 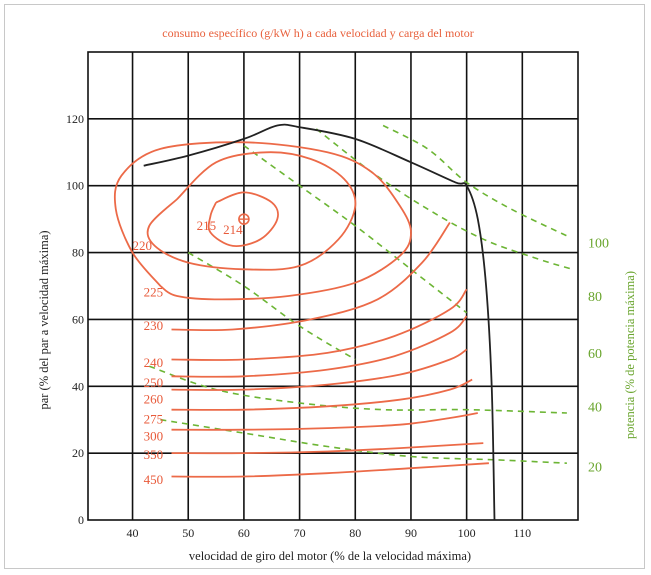 What do you see at coordinates (188, 533) in the screenshot?
I see `x-tick-label: 50` at bounding box center [188, 533].